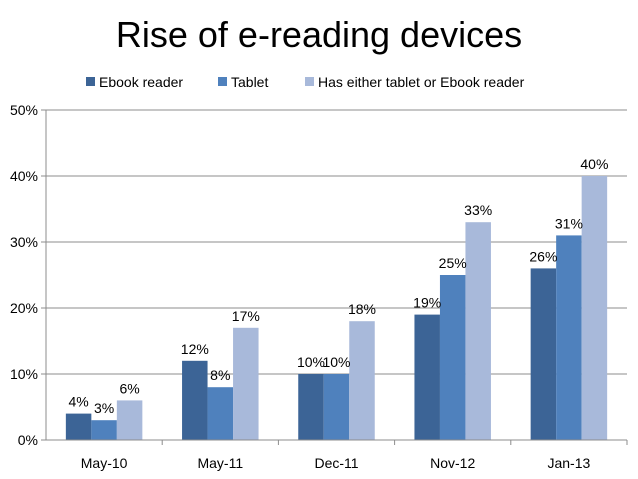  Describe the element at coordinates (24, 110) in the screenshot. I see `y-tick-label: 50%` at that location.